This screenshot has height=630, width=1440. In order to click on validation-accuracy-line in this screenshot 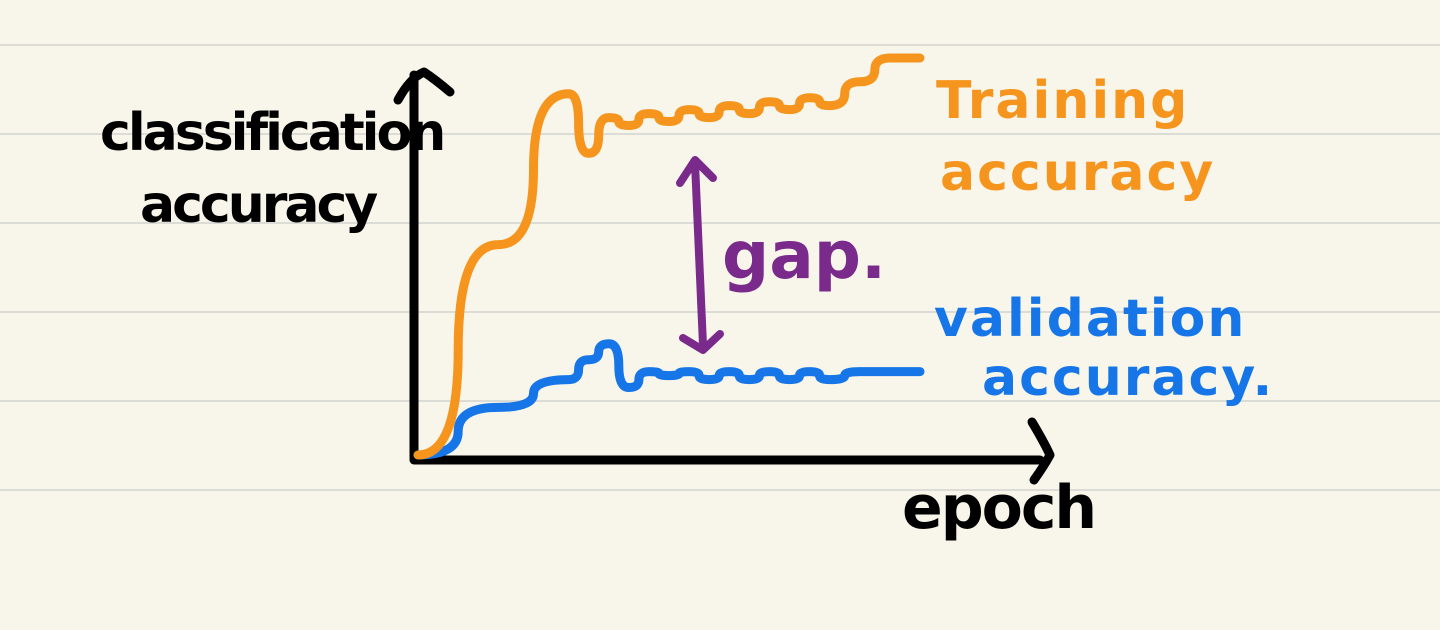, I will do `click(669, 399)`.